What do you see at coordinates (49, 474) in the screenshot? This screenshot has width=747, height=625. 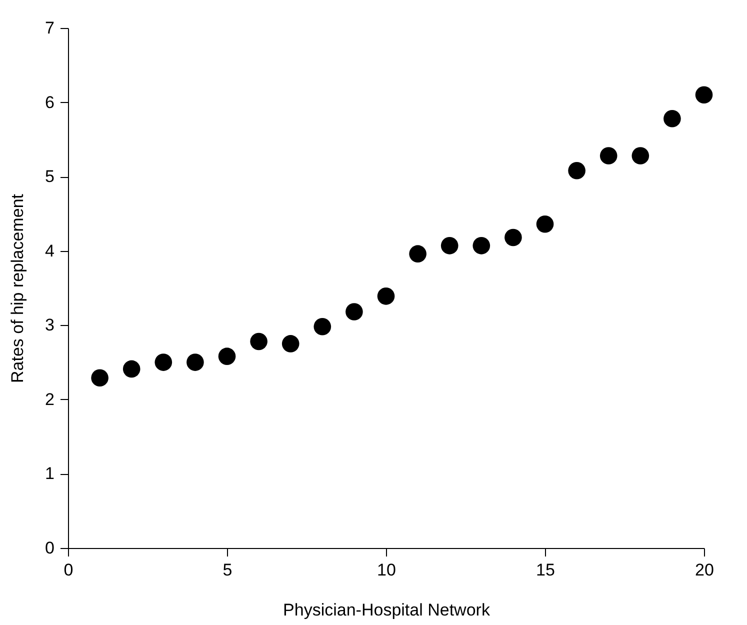 I see `y-tick-label: 1` at bounding box center [49, 474].